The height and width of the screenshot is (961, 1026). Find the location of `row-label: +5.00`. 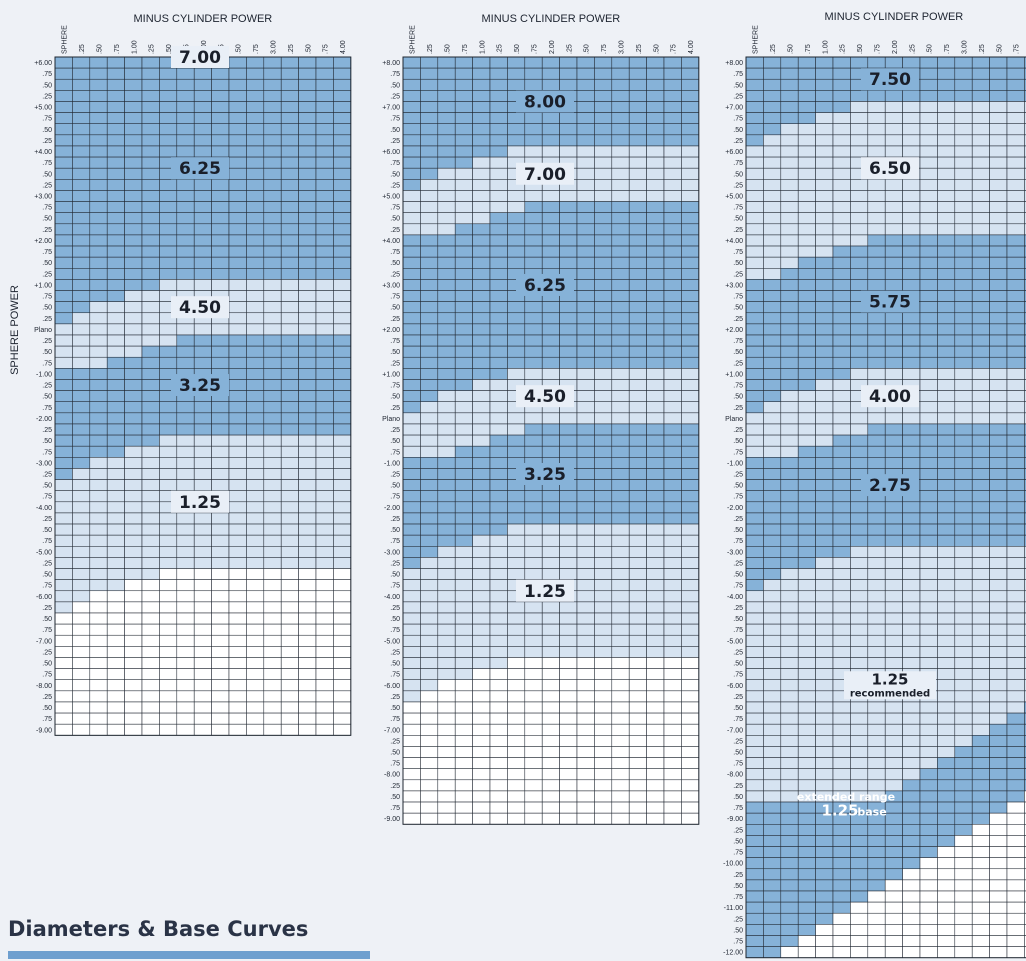

row-label: +5.00 is located at coordinates (734, 197).